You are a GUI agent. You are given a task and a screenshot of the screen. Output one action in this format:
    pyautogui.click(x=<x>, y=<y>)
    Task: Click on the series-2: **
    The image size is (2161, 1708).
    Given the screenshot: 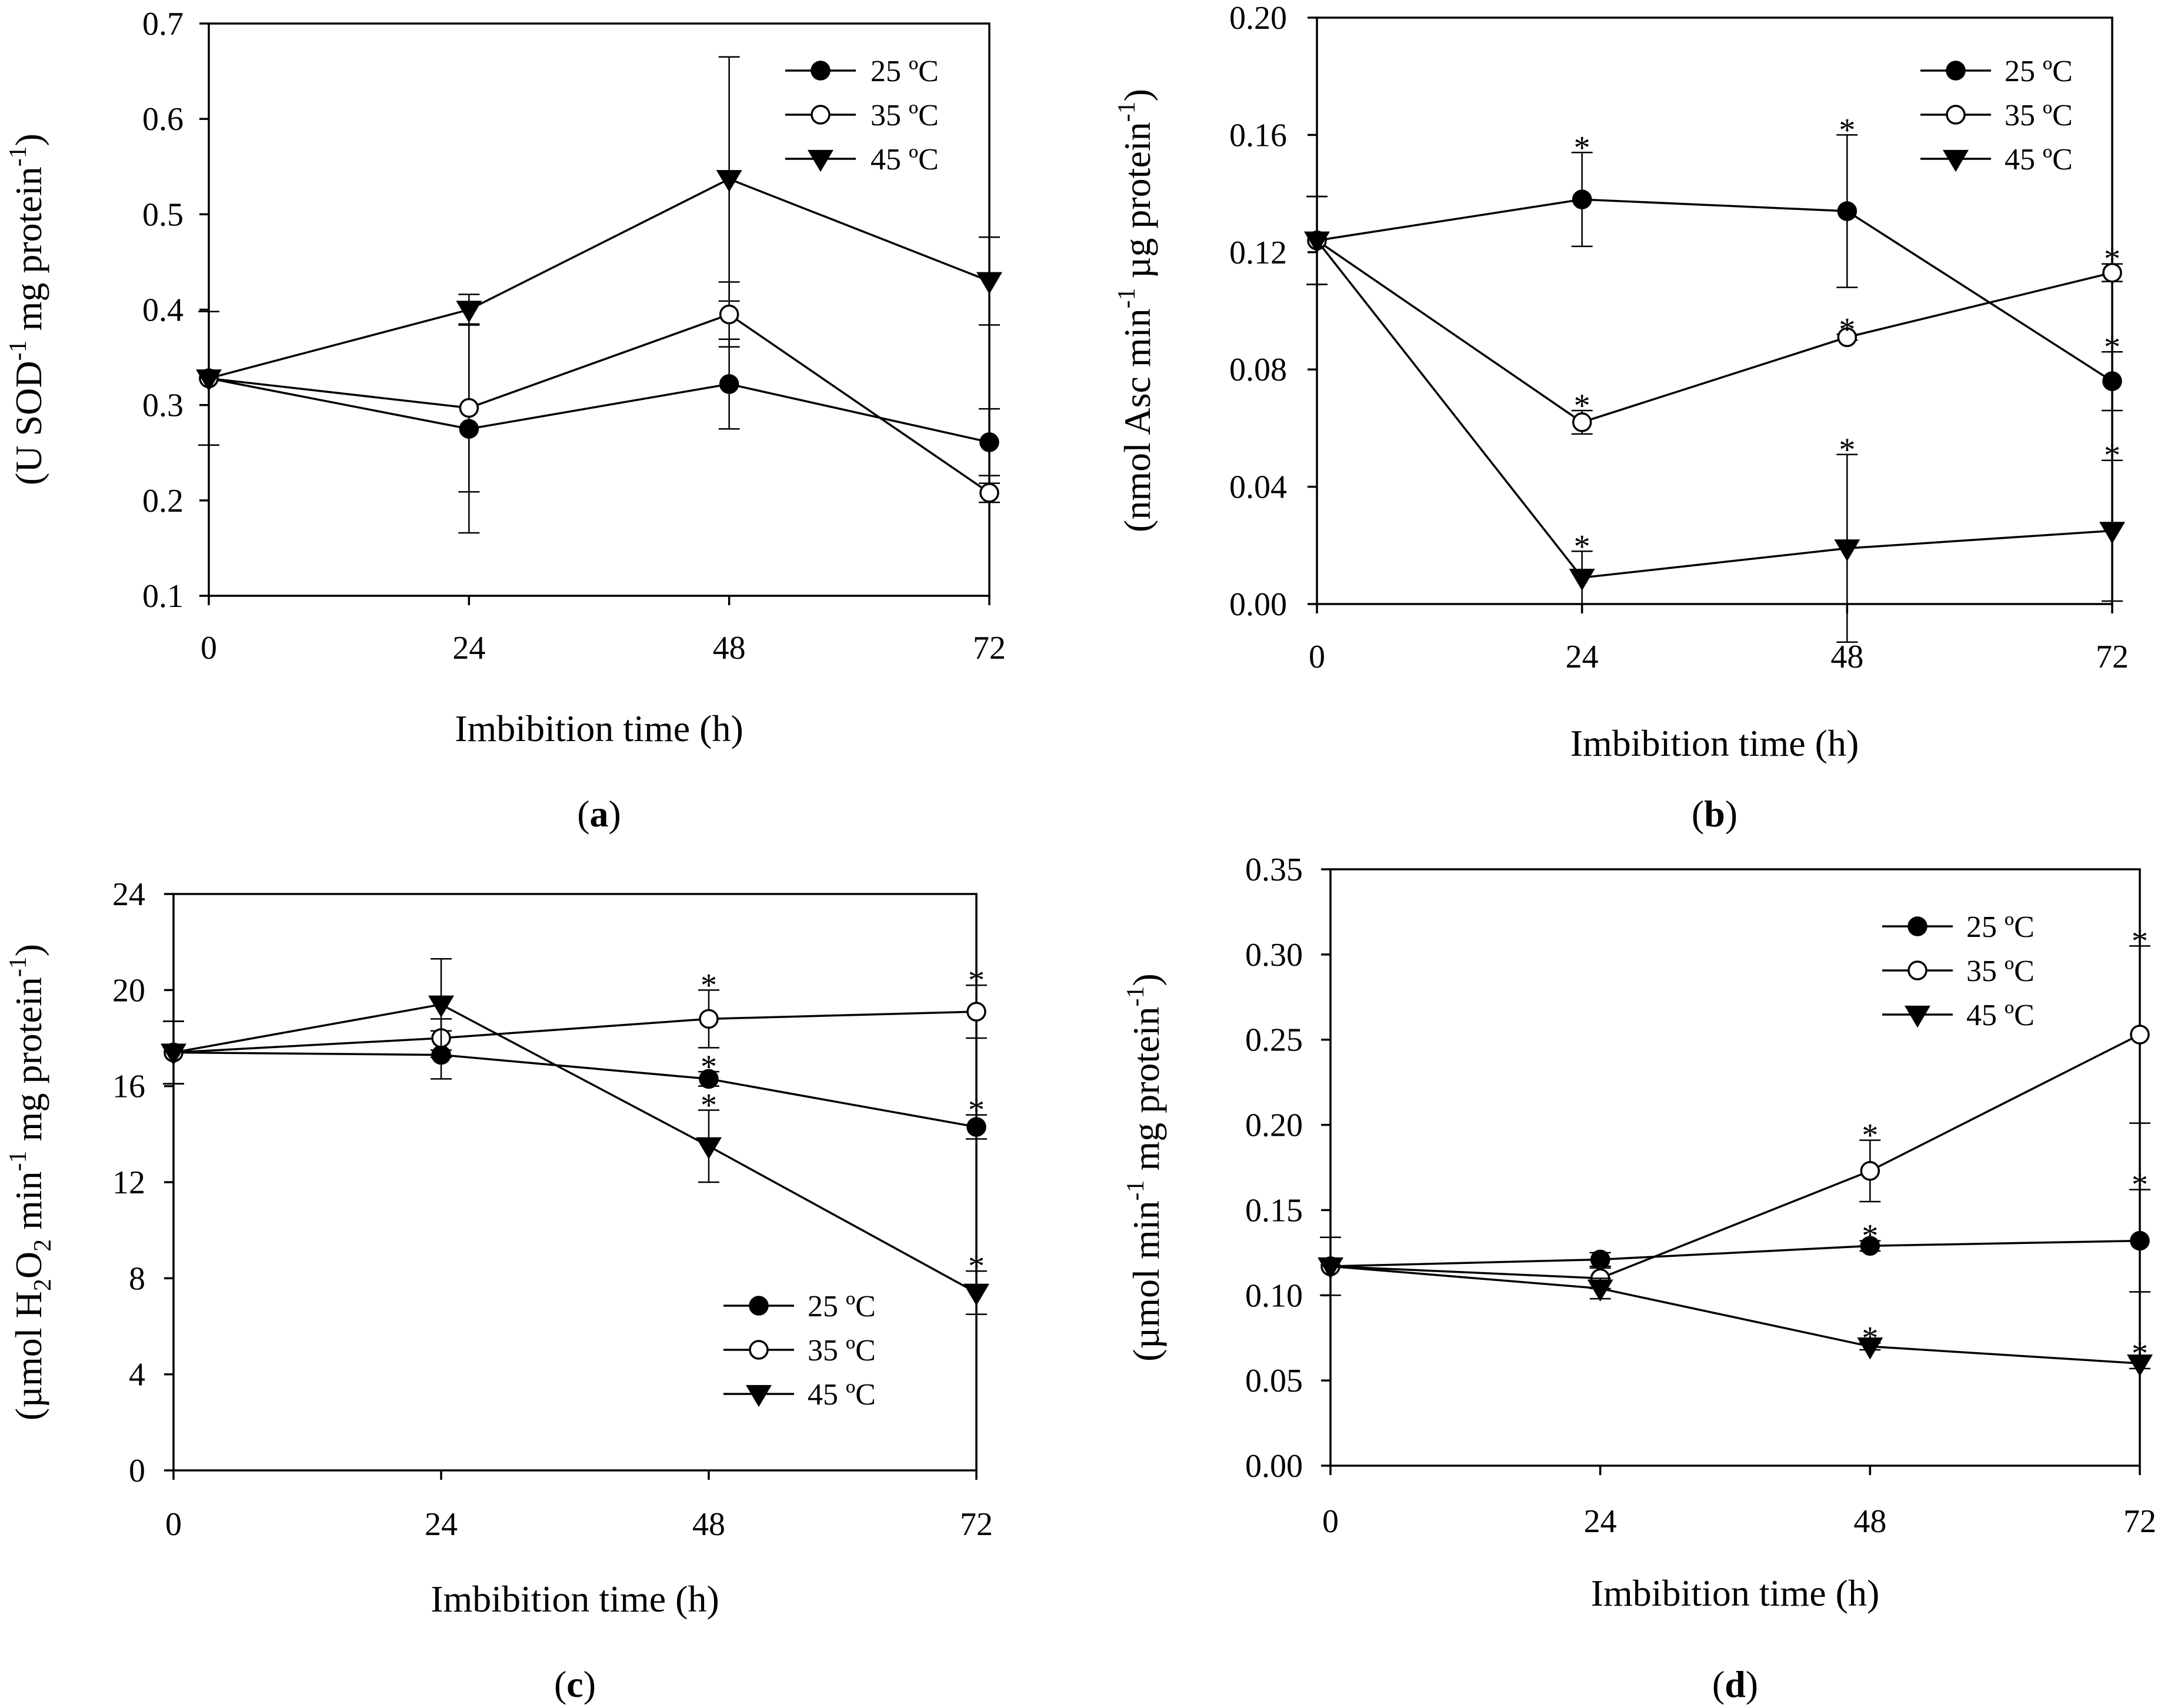 What is the action you would take?
    pyautogui.click(x=575, y=1023)
    